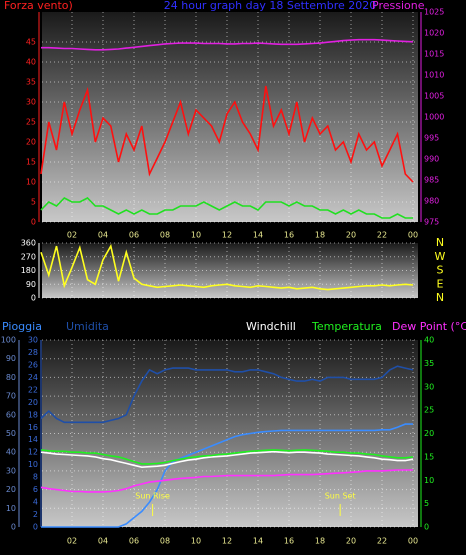 The width and height of the screenshot is (466, 555). I want to click on y-tick-label: S, so click(440, 270).